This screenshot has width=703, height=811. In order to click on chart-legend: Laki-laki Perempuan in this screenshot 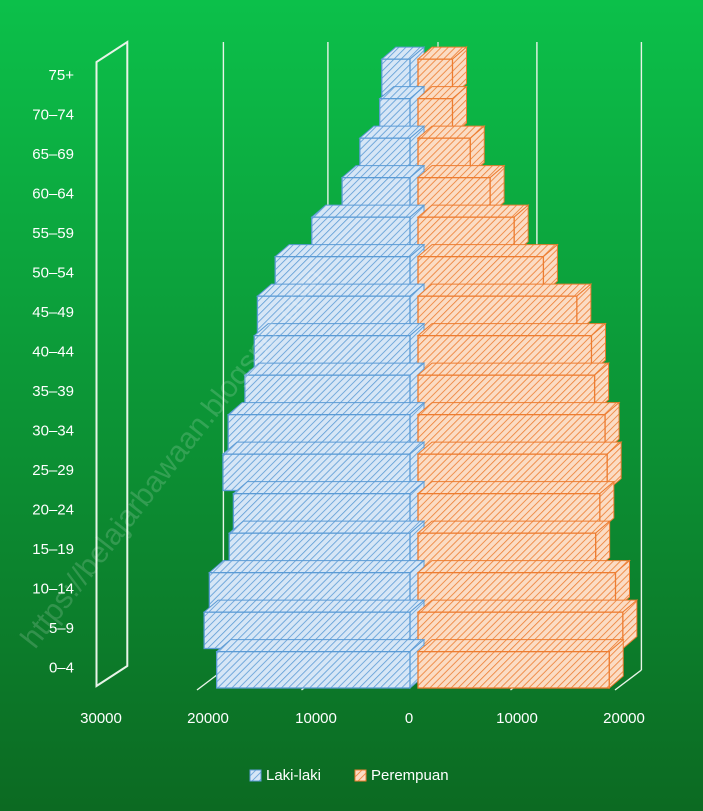, I will do `click(349, 775)`.